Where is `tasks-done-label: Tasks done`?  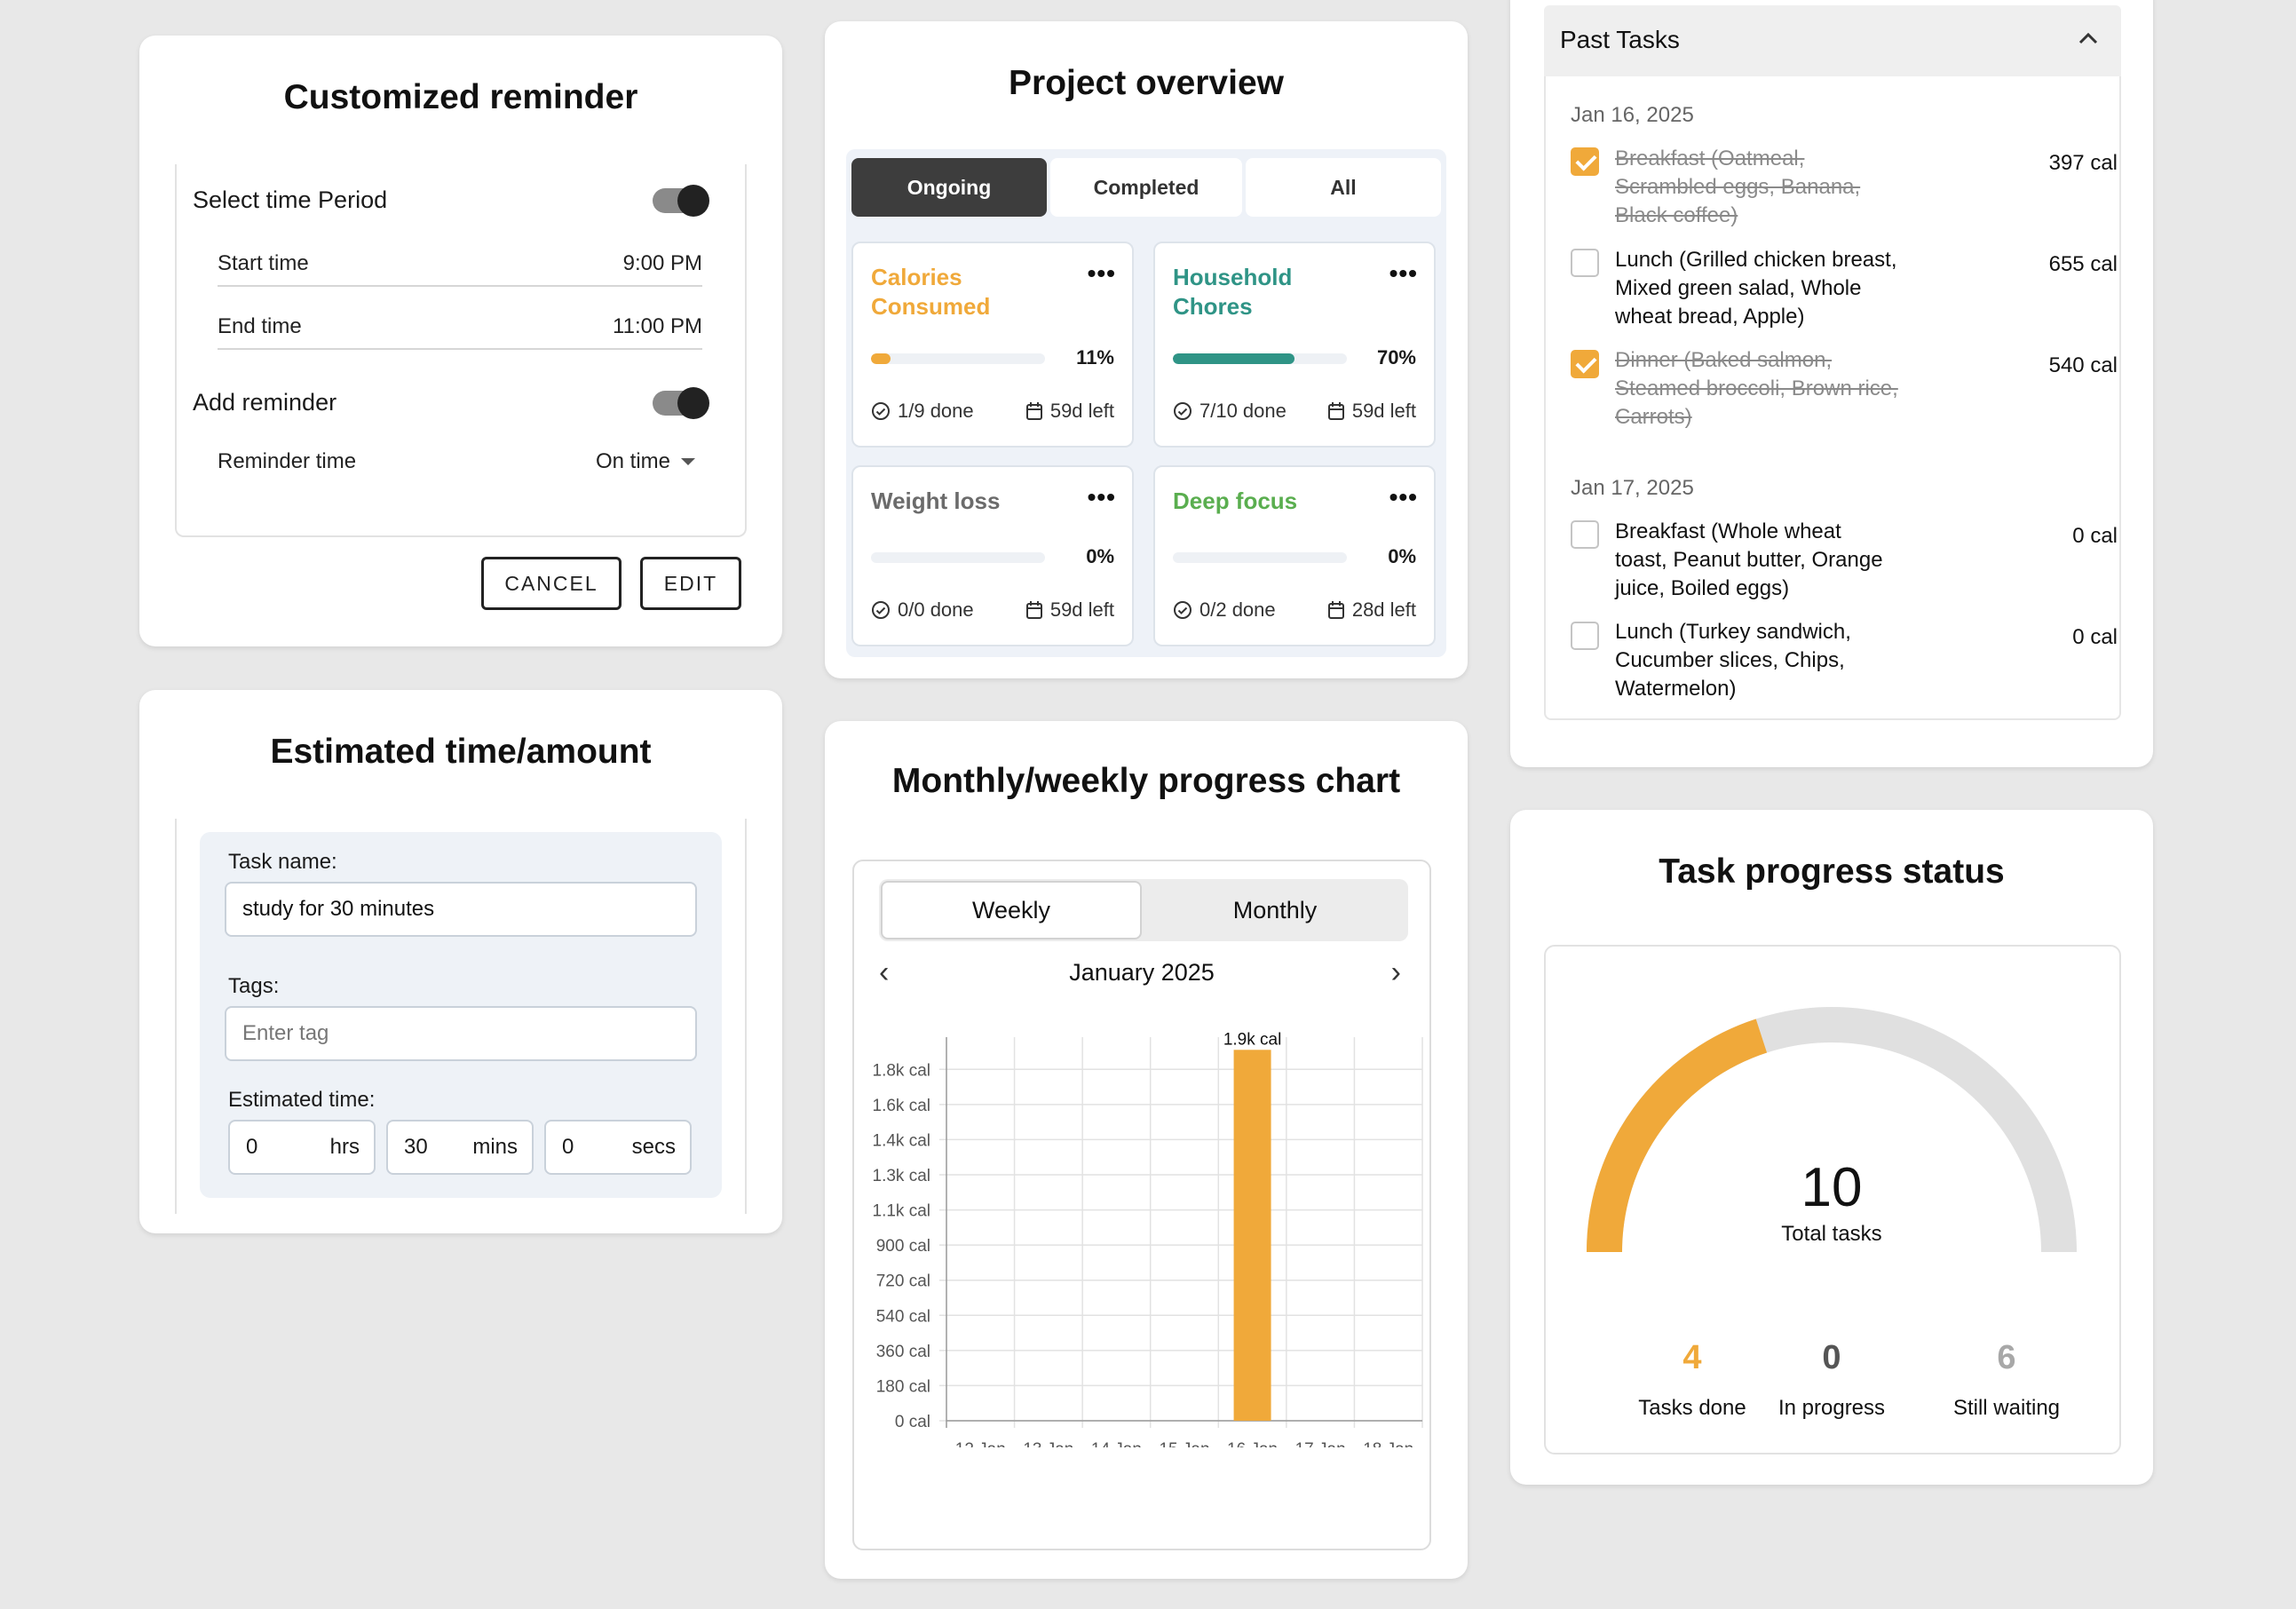
tasks-done-label: Tasks done is located at coordinates (1692, 1408).